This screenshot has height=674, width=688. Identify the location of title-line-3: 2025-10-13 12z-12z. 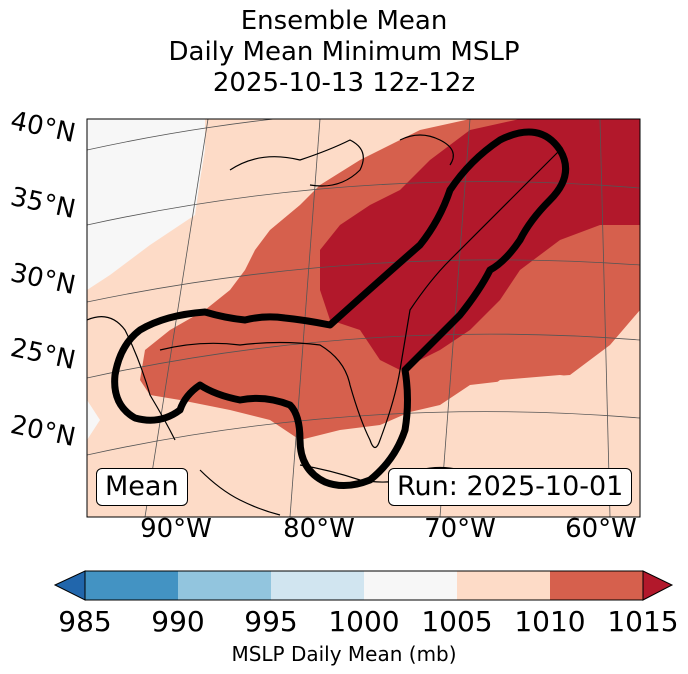
(344, 83).